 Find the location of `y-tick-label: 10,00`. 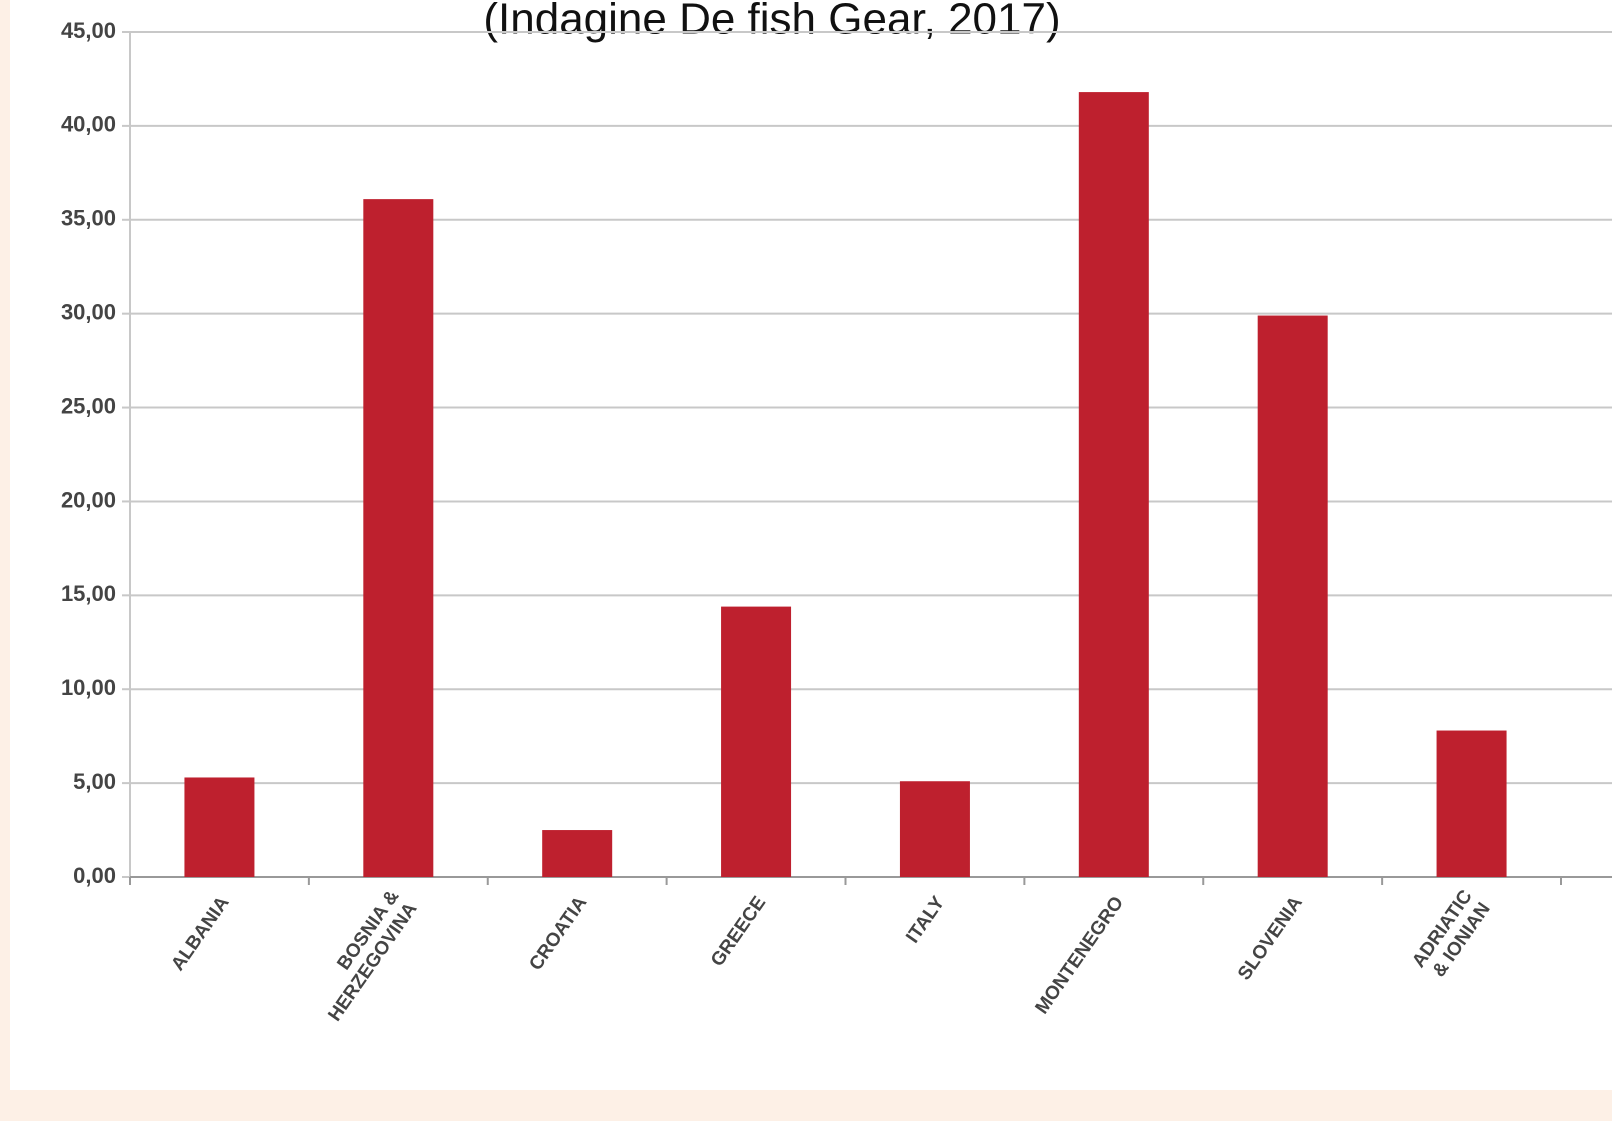

y-tick-label: 10,00 is located at coordinates (88, 687).